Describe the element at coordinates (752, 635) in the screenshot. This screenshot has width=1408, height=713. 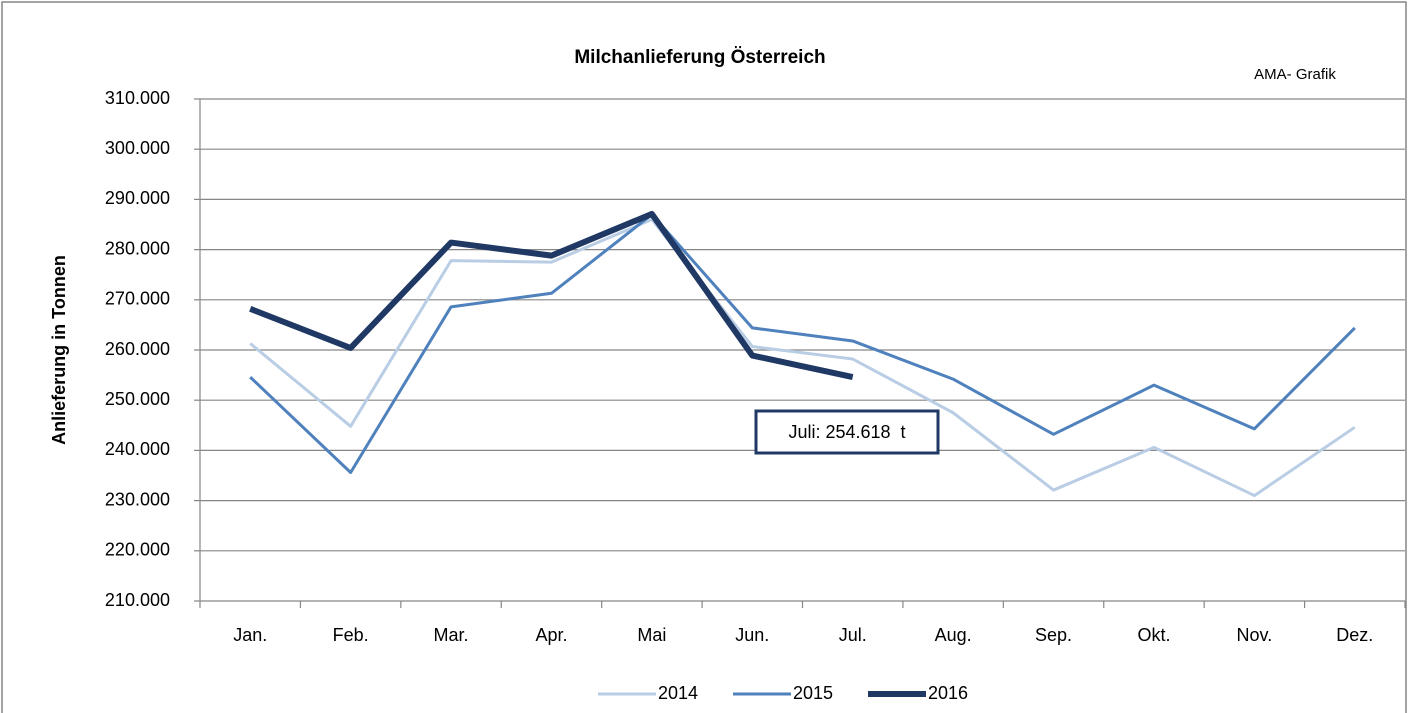
I see `x-tick-label: Jun.` at that location.